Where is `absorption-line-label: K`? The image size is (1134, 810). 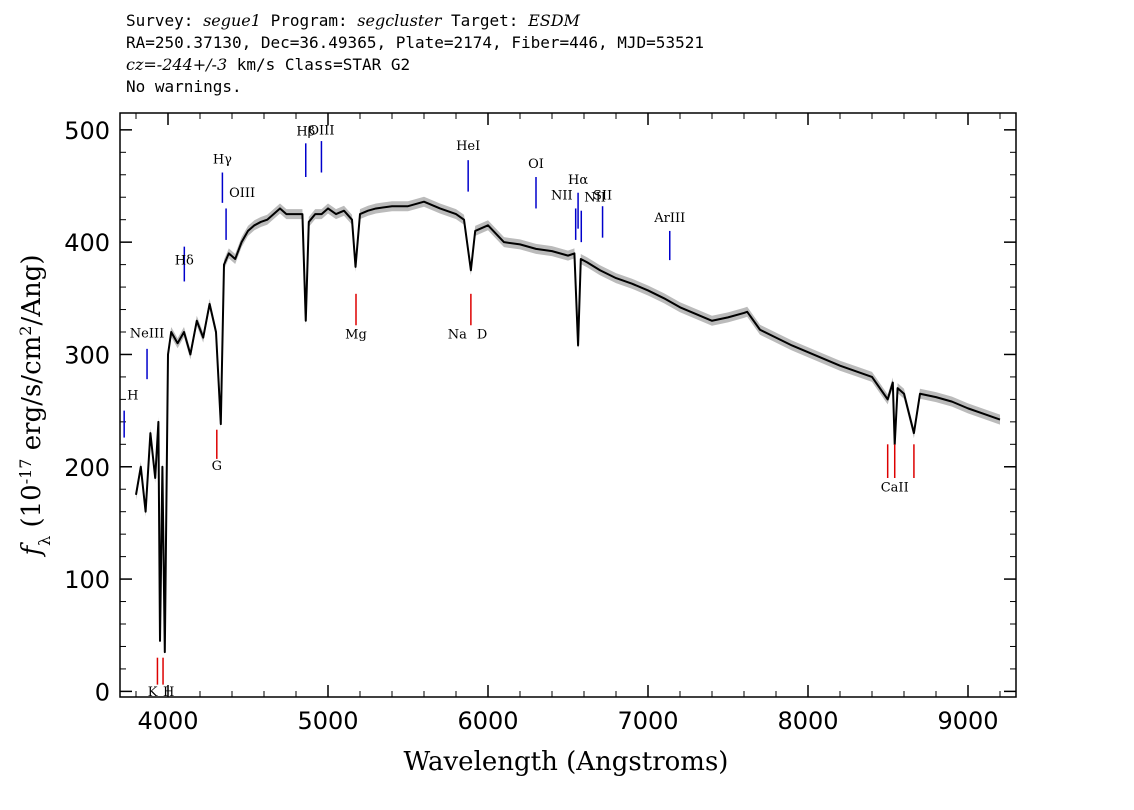 absorption-line-label: K is located at coordinates (153, 692).